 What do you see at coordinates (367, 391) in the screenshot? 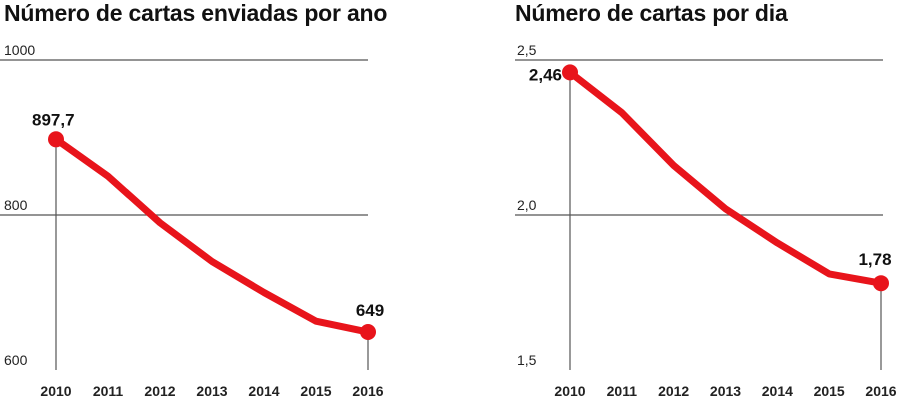
I see `chart-1-x-tick-label: 2016` at bounding box center [367, 391].